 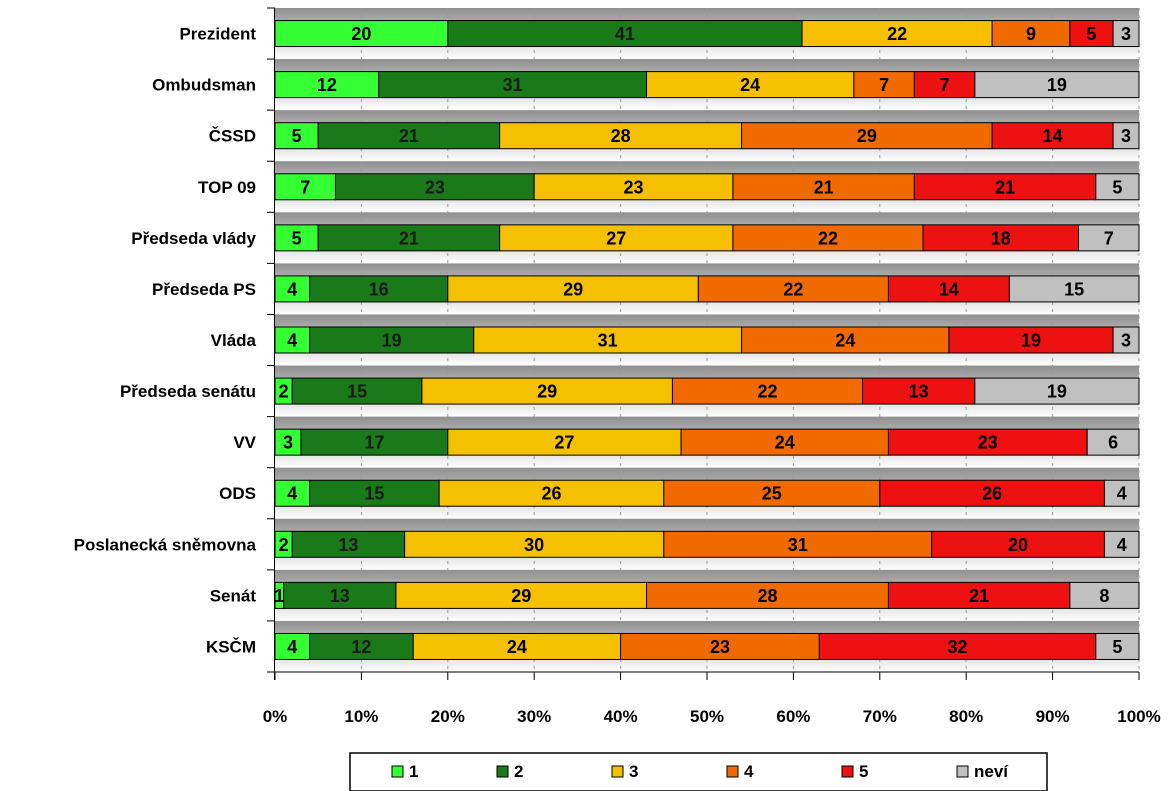 I want to click on category-label: Senát, so click(x=233, y=595).